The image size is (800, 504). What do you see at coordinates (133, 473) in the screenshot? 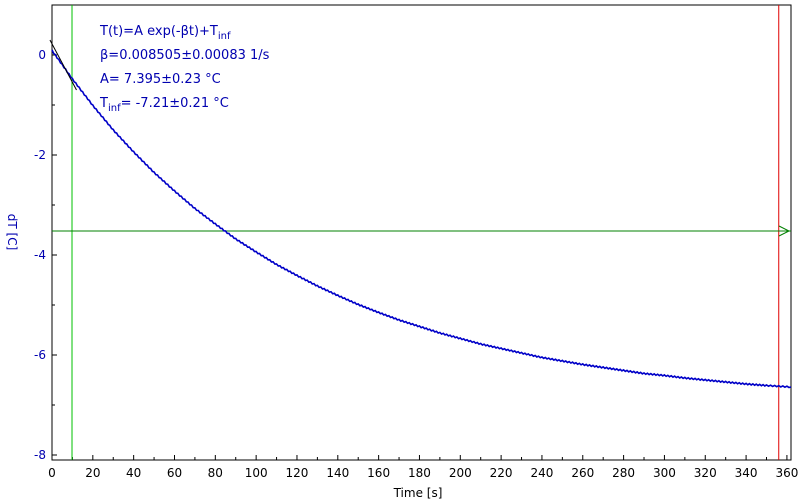
I see `x-tick-label: 40` at bounding box center [133, 473].